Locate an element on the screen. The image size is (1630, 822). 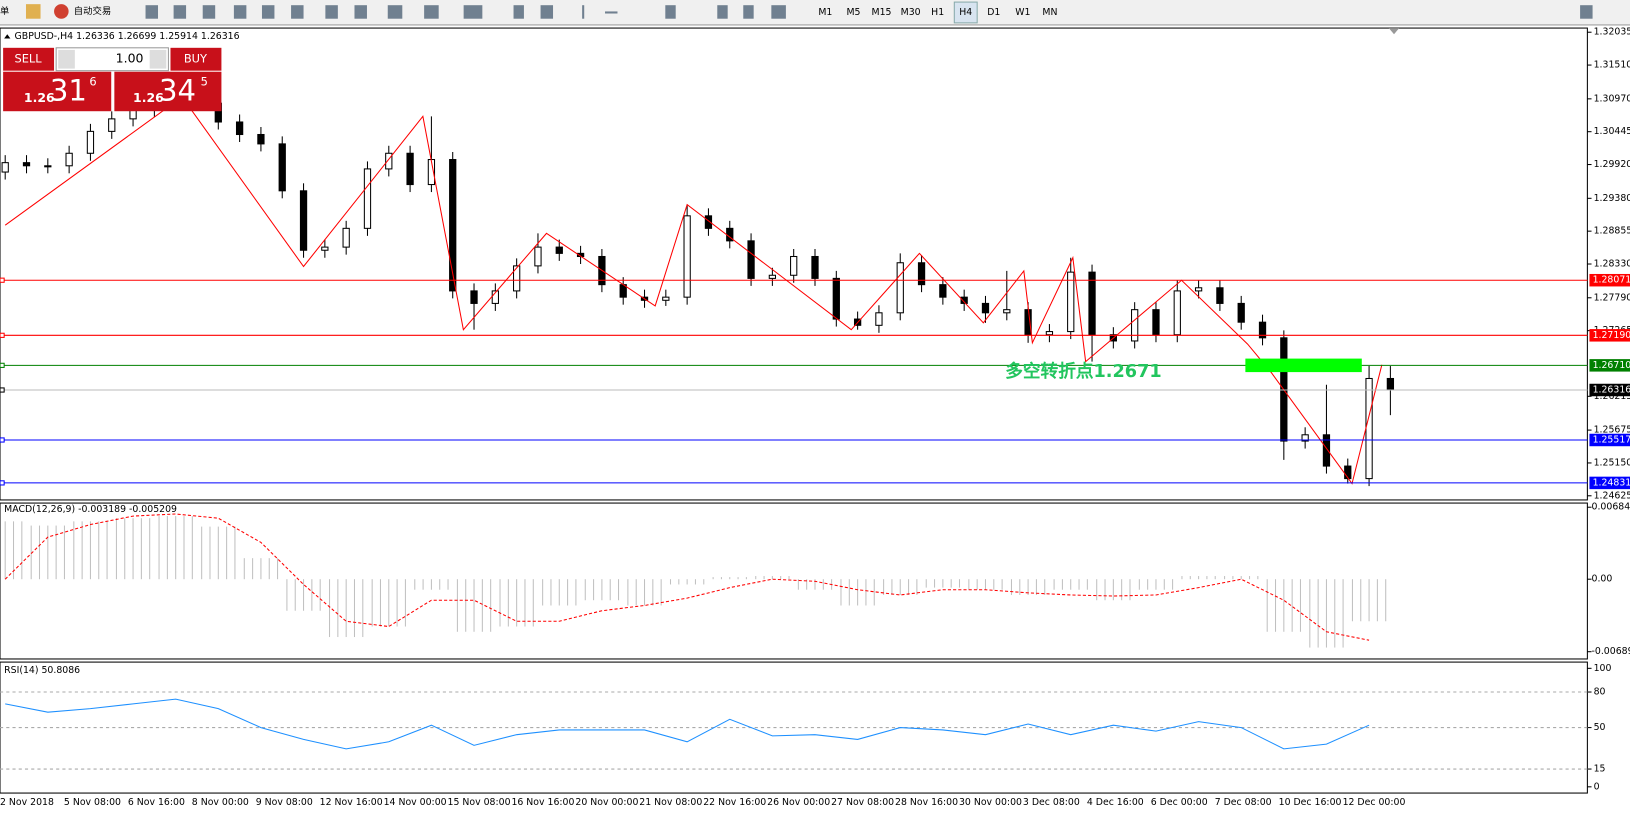
buy-label: BUY is located at coordinates (195, 59).